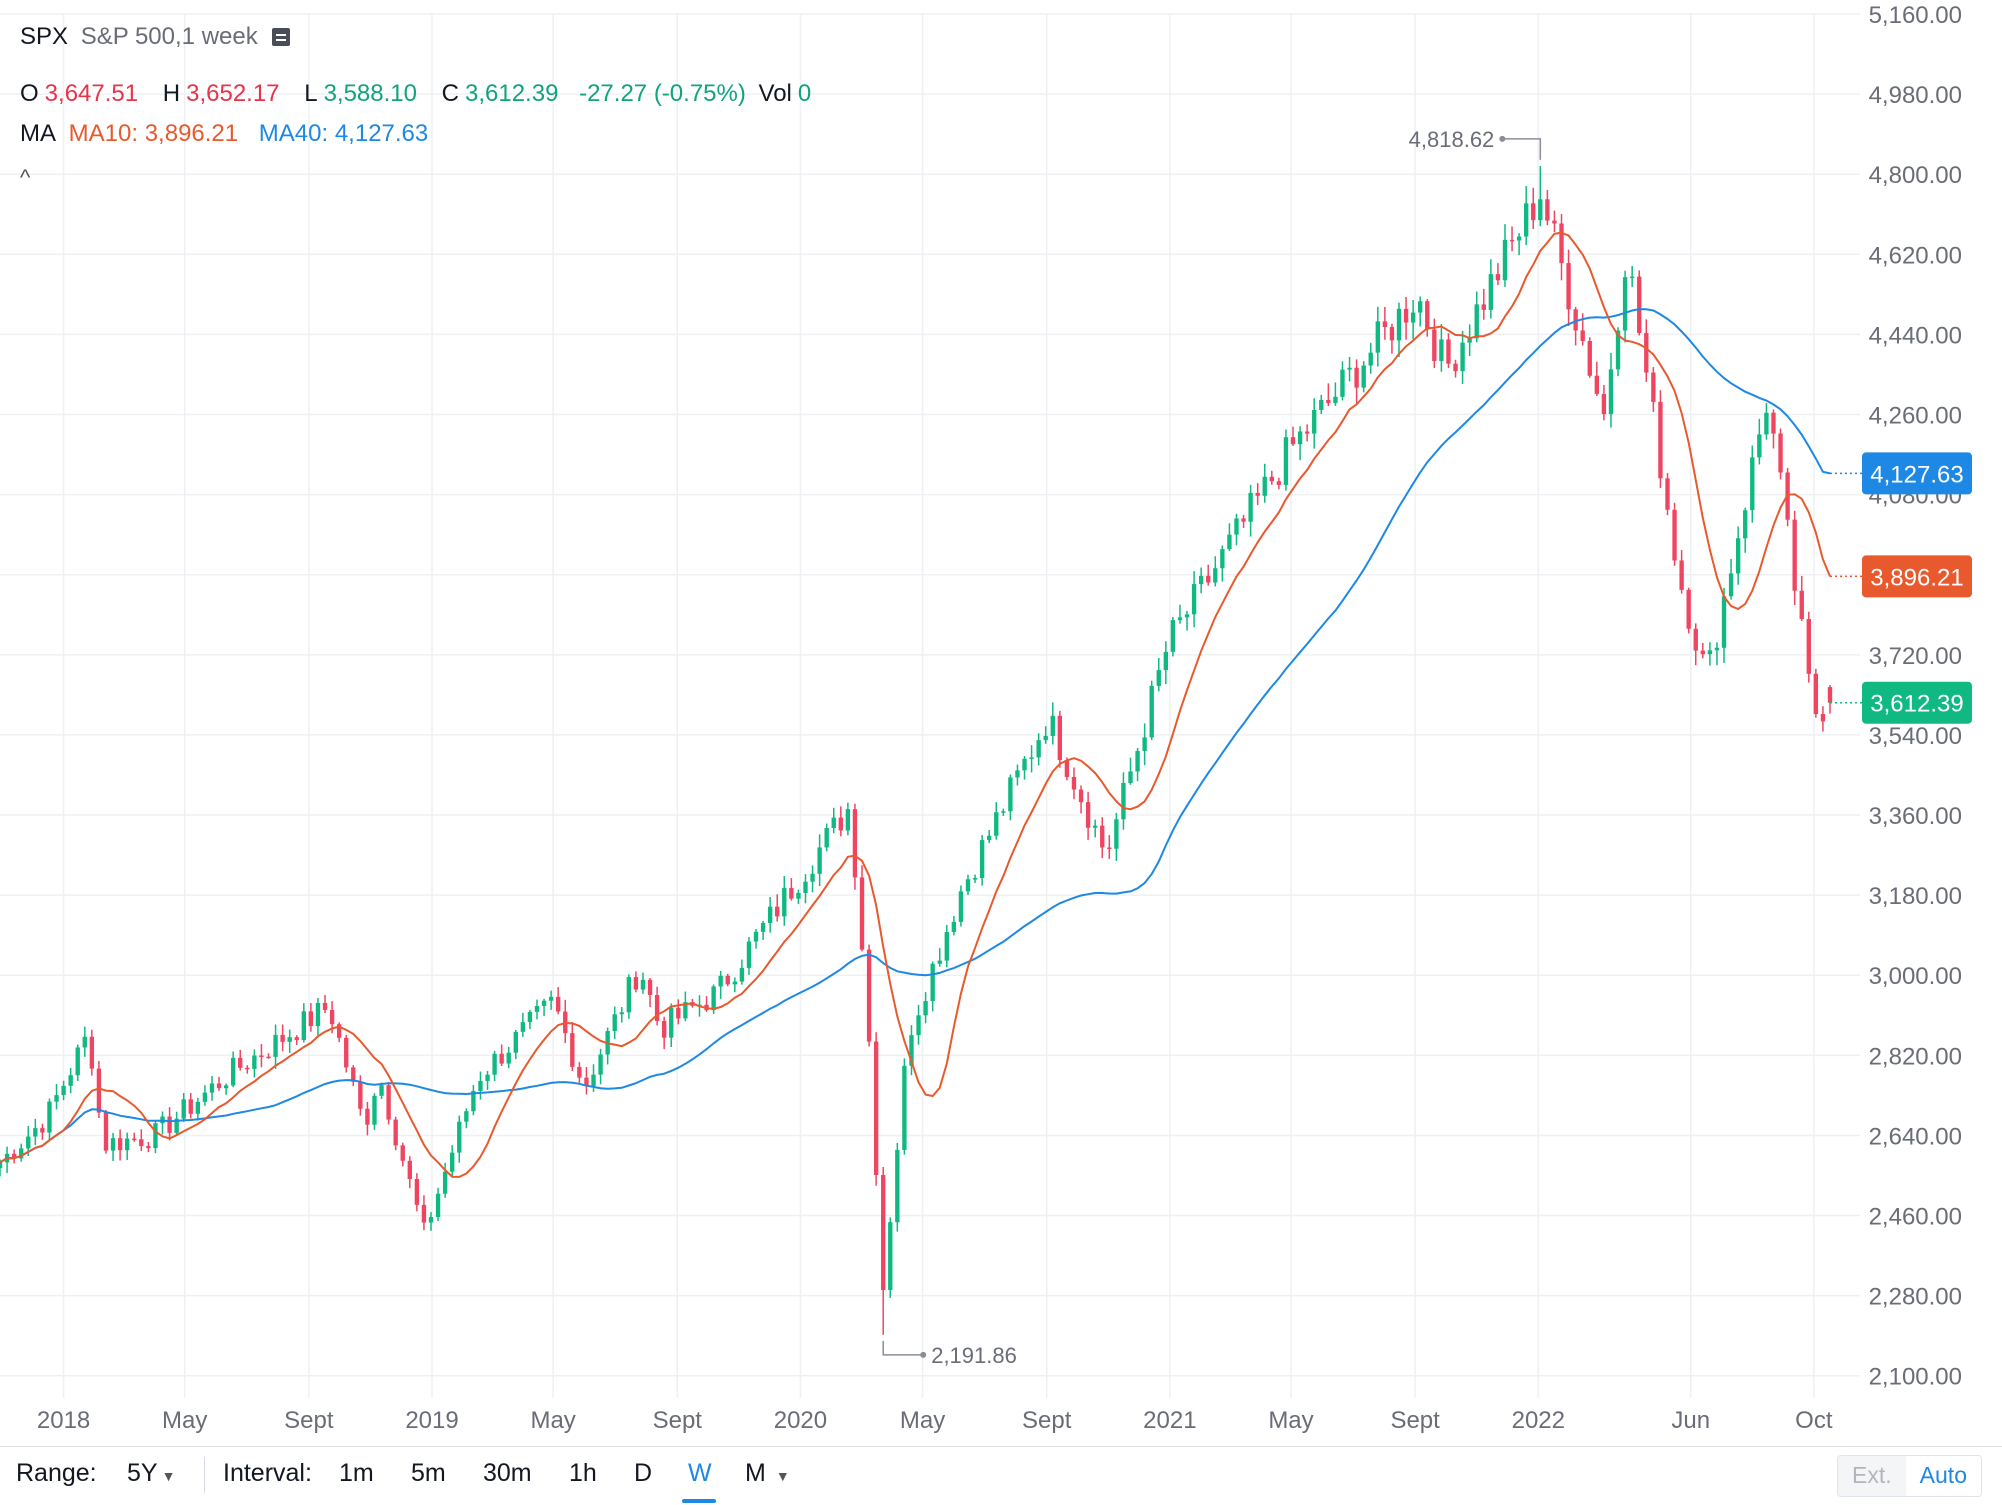 The image size is (2002, 1505). Describe the element at coordinates (804, 93) in the screenshot. I see `volume-value: 0` at that location.